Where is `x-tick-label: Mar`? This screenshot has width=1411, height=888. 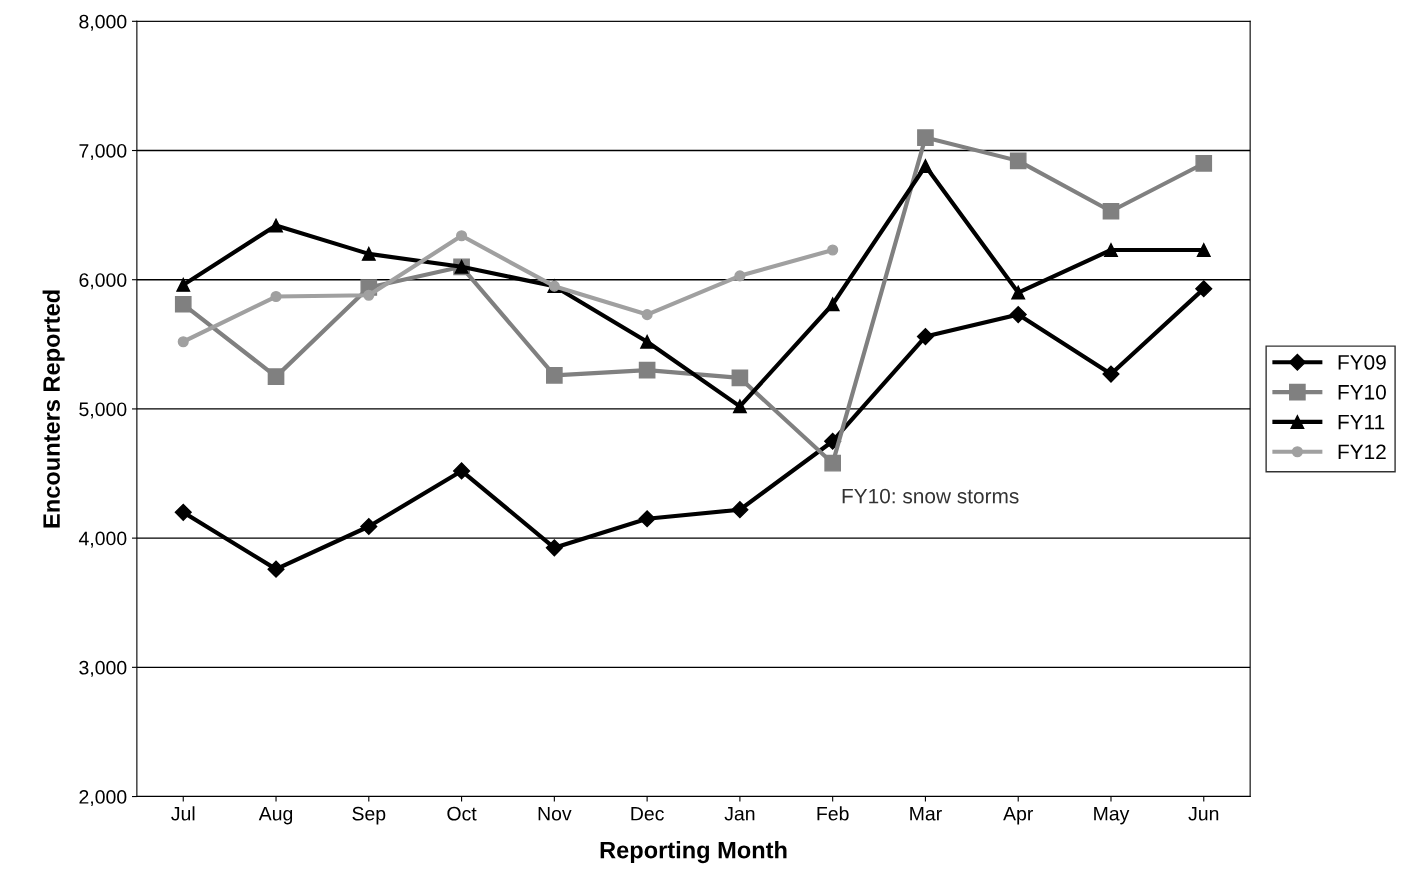
x-tick-label: Mar is located at coordinates (926, 813).